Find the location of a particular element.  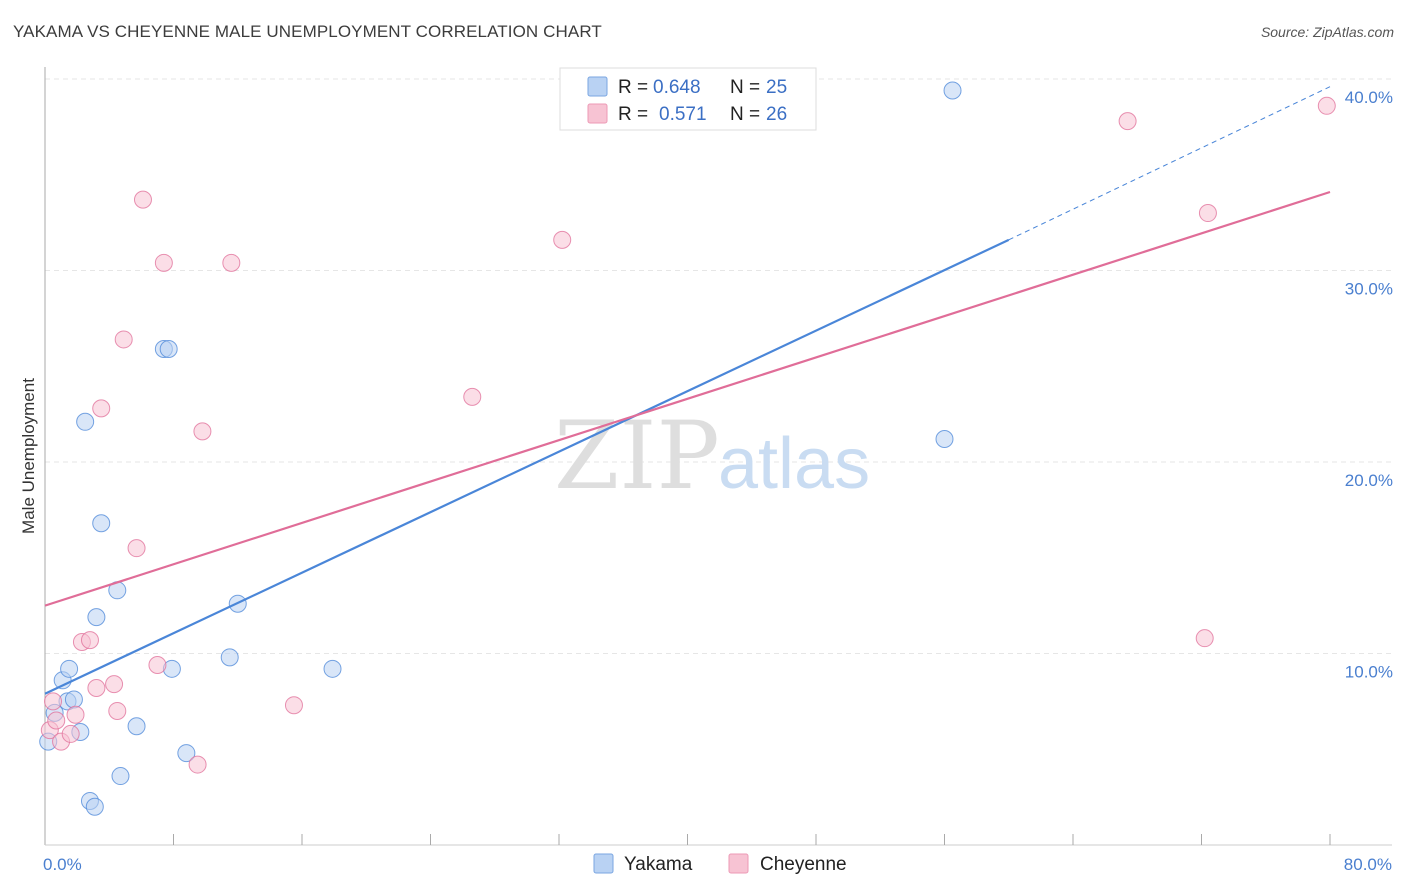

y-tick-label: 30.0% is located at coordinates (1369, 289).